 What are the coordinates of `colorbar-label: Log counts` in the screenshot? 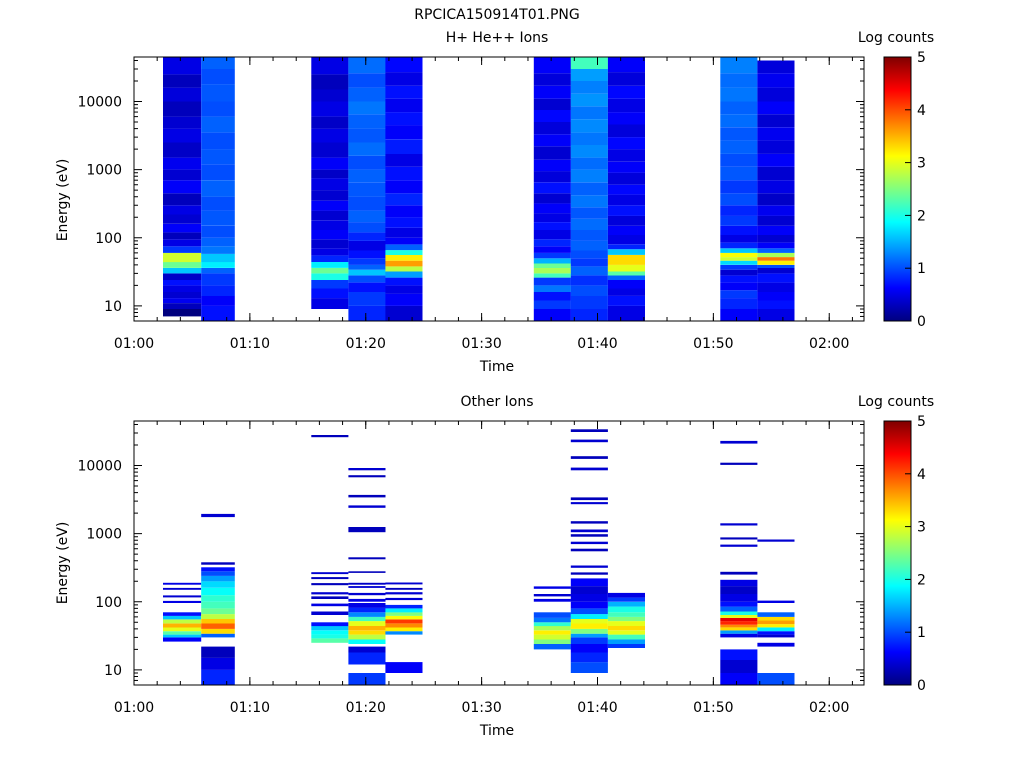 It's located at (896, 38).